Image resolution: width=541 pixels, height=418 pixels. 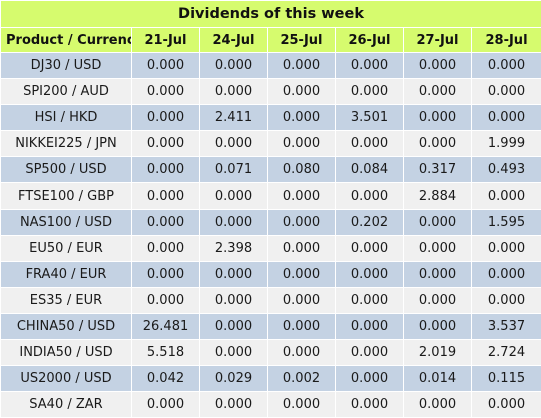 What do you see at coordinates (166, 40) in the screenshot?
I see `header-day: 21-Jul` at bounding box center [166, 40].